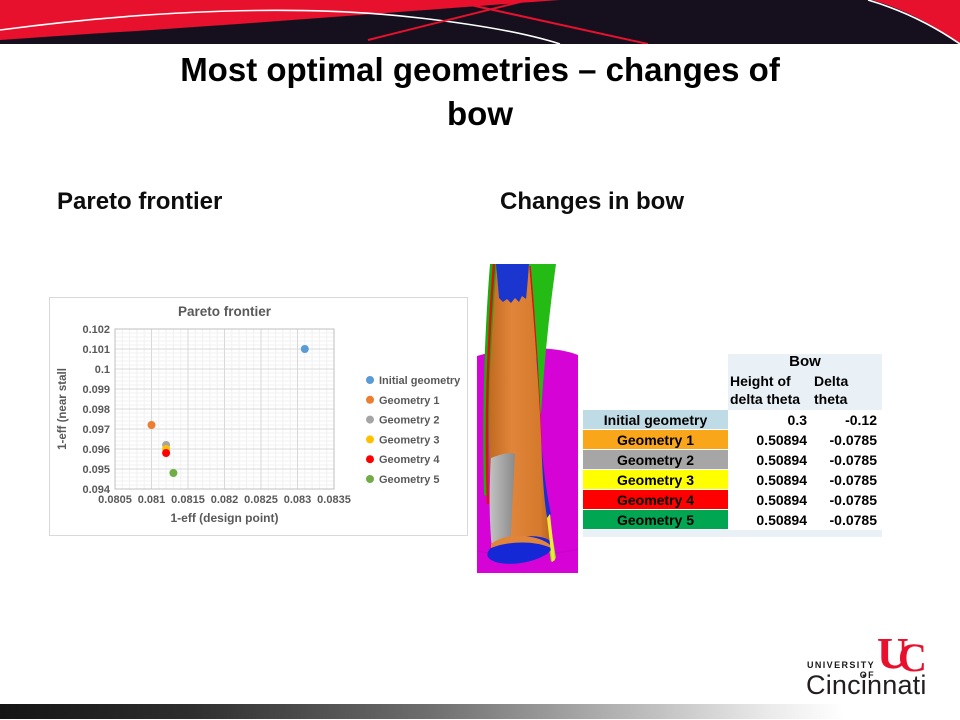 This screenshot has width=960, height=720. Describe the element at coordinates (63, 409) in the screenshot. I see `chart-y-axis-title: 1-eff (near stall` at that location.